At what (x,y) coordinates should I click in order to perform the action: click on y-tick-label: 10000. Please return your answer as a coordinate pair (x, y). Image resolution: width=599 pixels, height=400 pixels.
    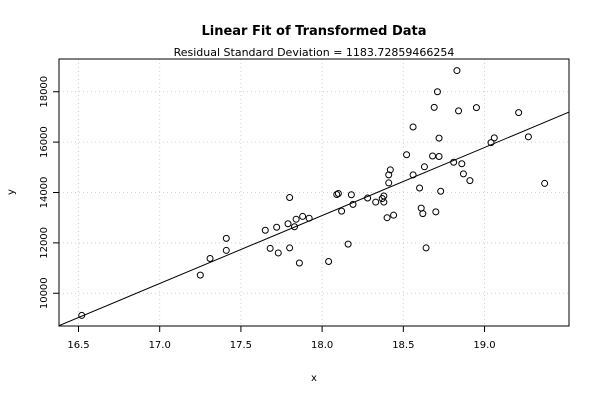
    Looking at the image, I should click on (44, 293).